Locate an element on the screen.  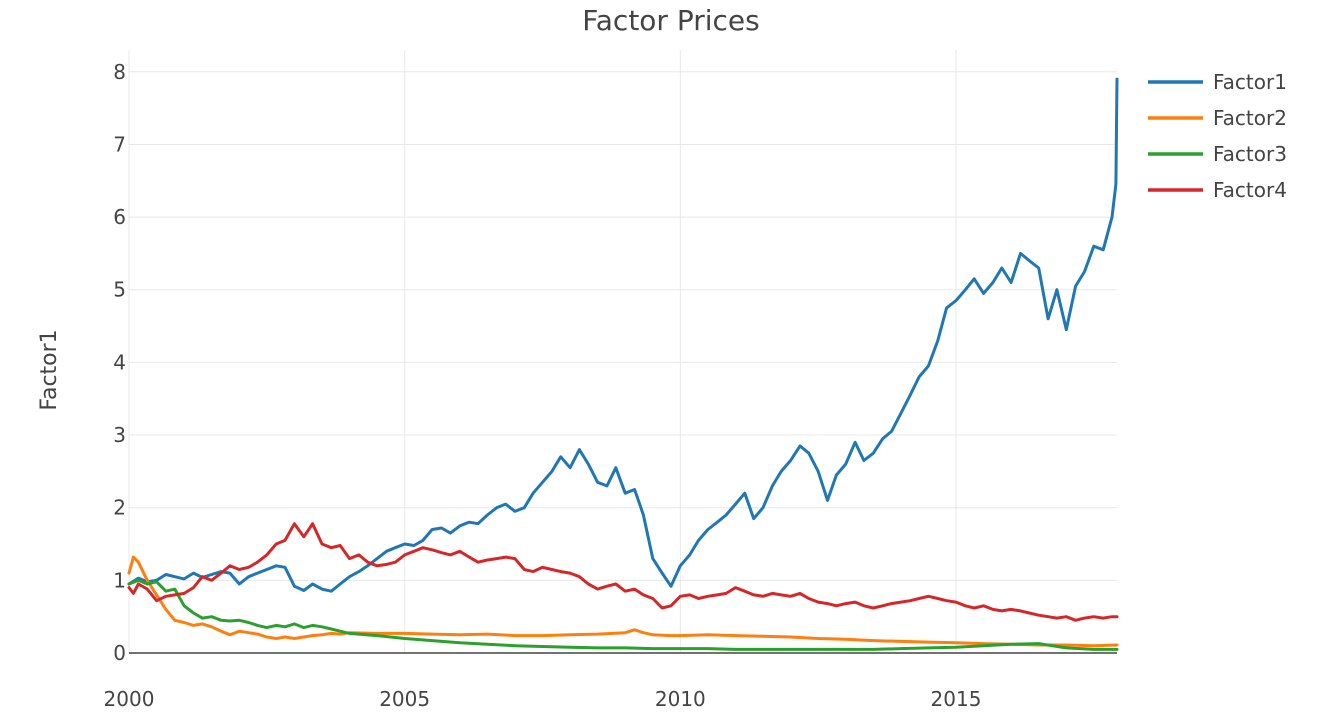
series-line-factor4 is located at coordinates (623, 572).